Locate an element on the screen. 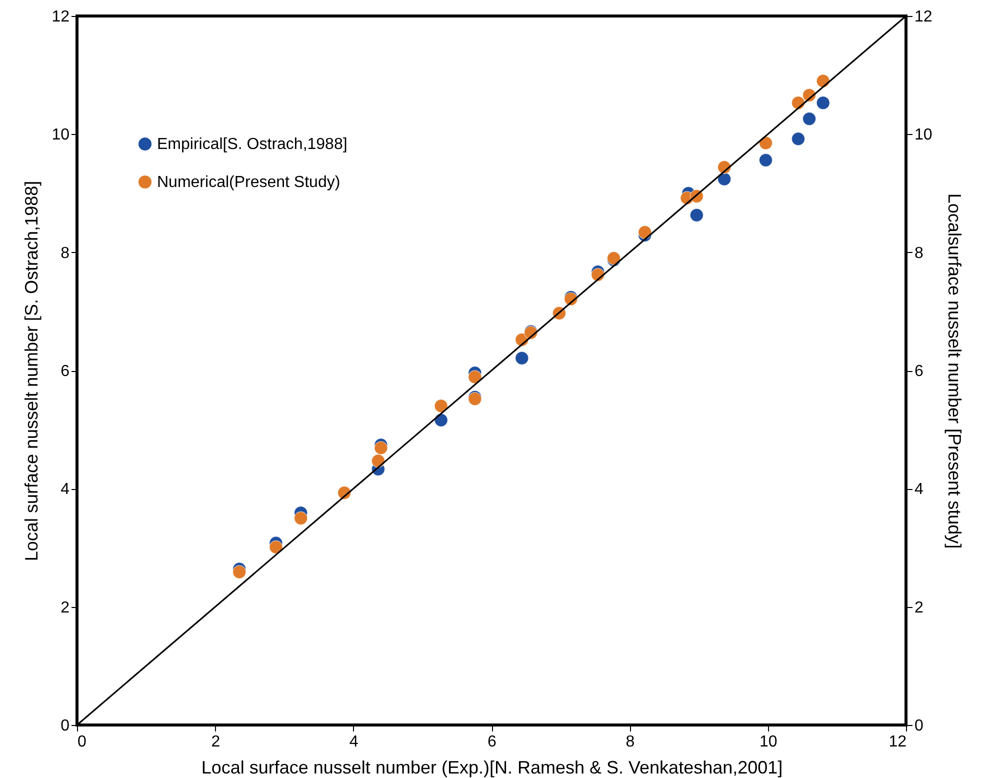  y2-tick-label: 12 is located at coordinates (923, 17).